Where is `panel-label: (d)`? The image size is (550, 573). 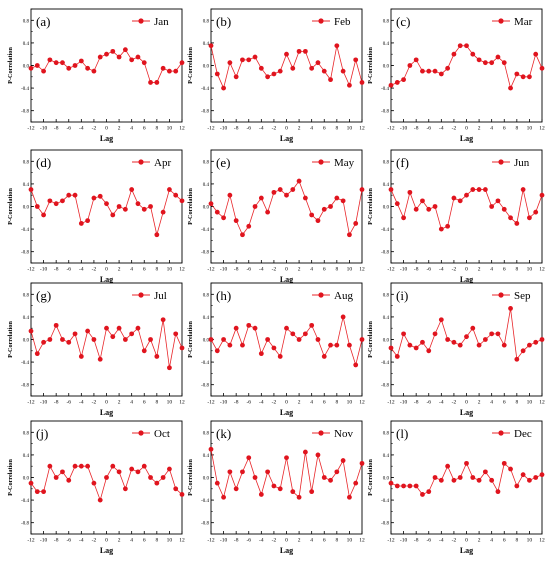 panel-label: (d) is located at coordinates (43, 162).